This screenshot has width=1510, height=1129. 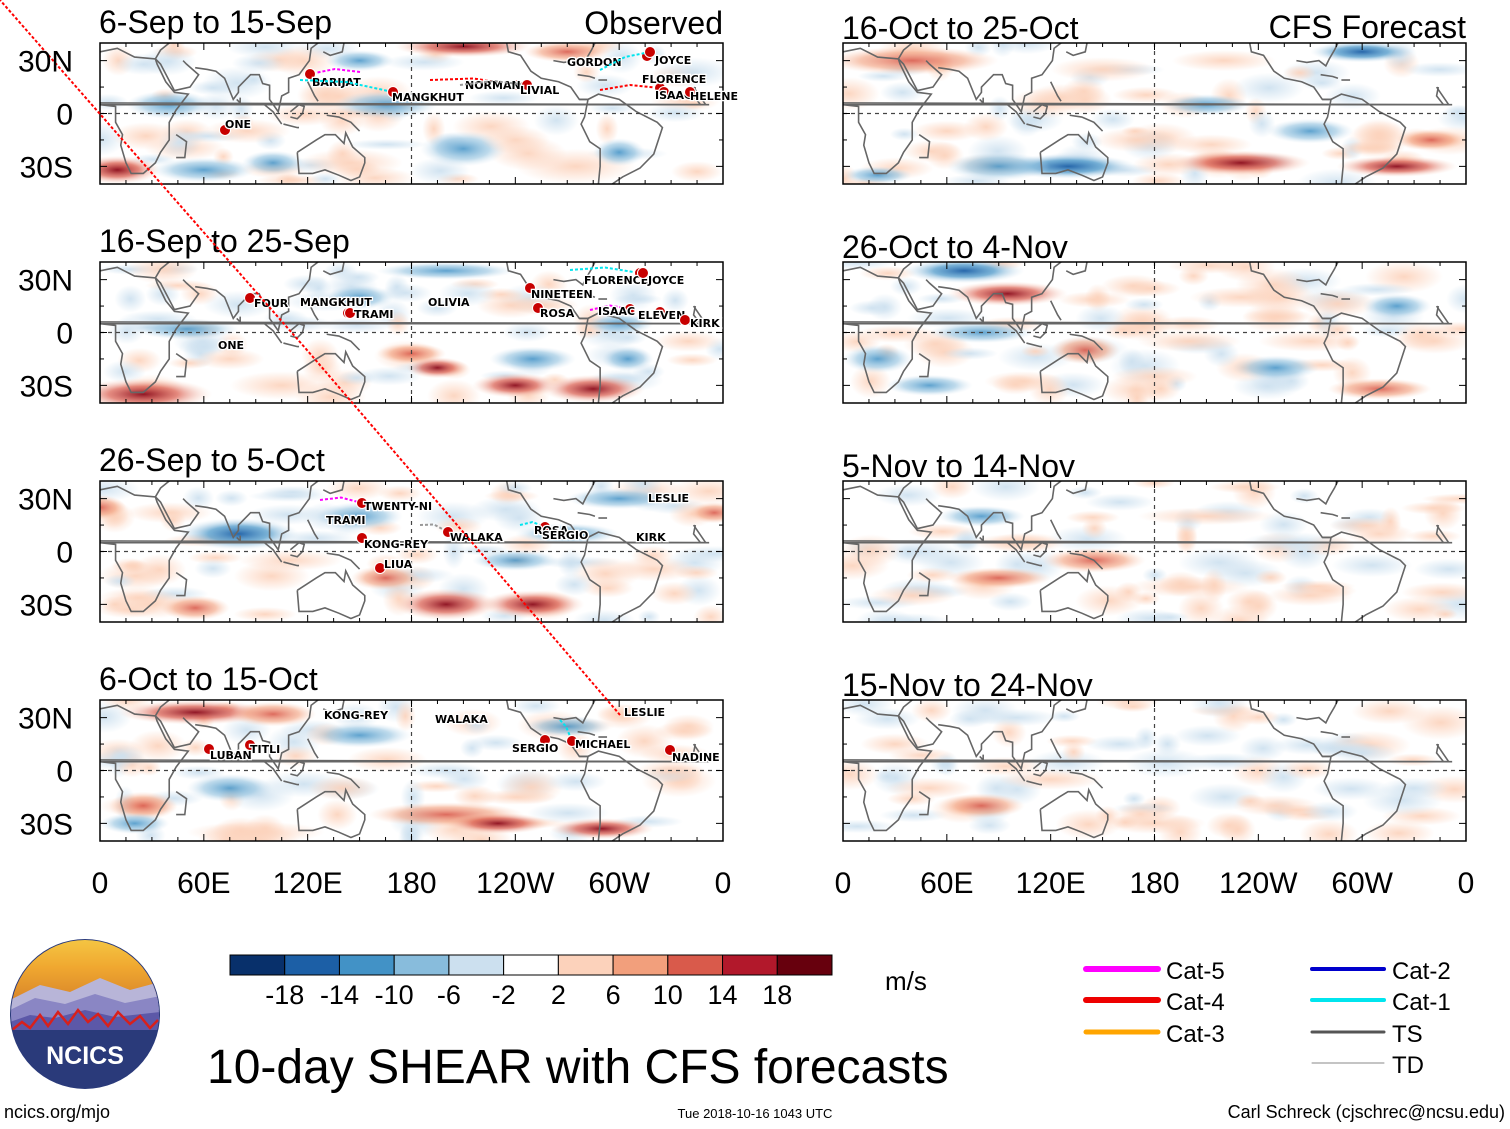 I want to click on forecast-panel-title: 16-Oct to 25-Oct, so click(x=960, y=28).